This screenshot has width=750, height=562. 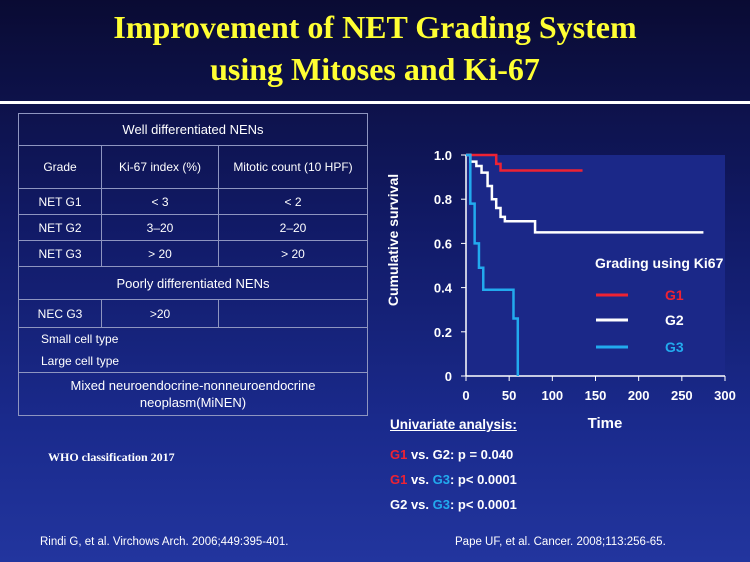 I want to click on univariate-title: Univariate analysis:, so click(x=453, y=424).